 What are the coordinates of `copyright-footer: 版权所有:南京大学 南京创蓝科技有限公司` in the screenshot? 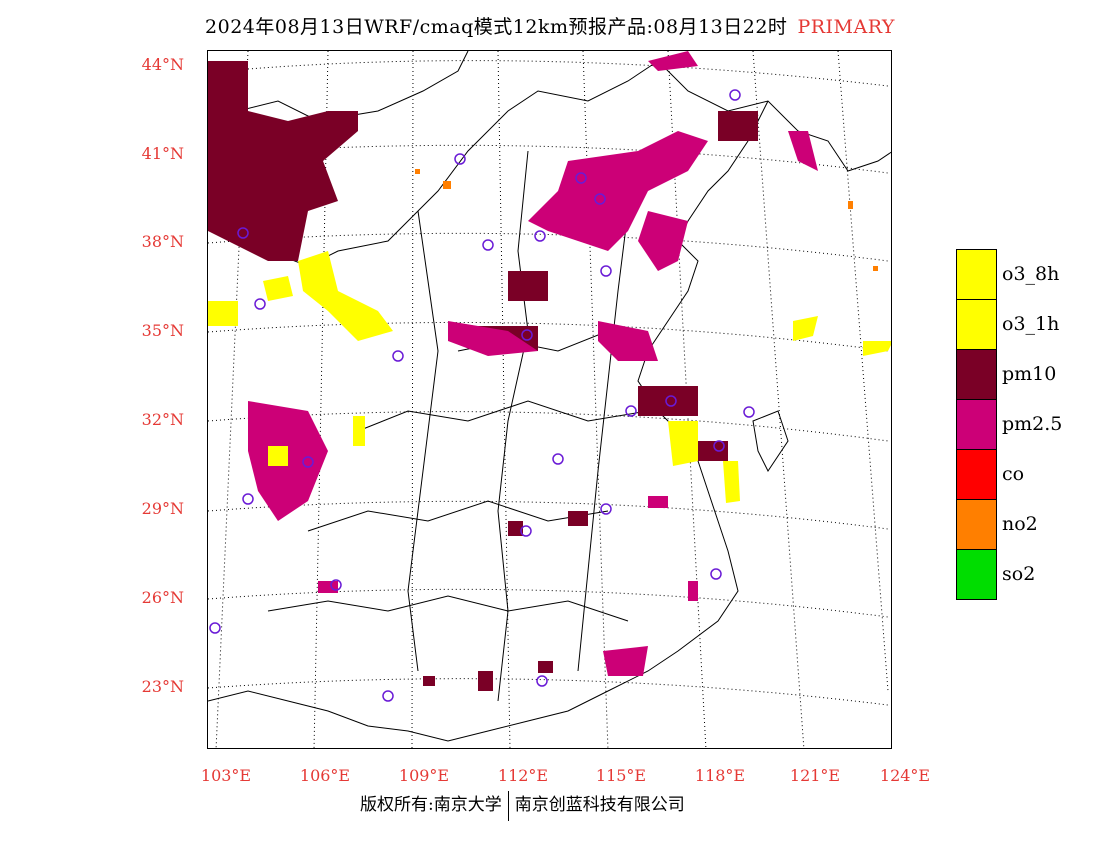 It's located at (522, 805).